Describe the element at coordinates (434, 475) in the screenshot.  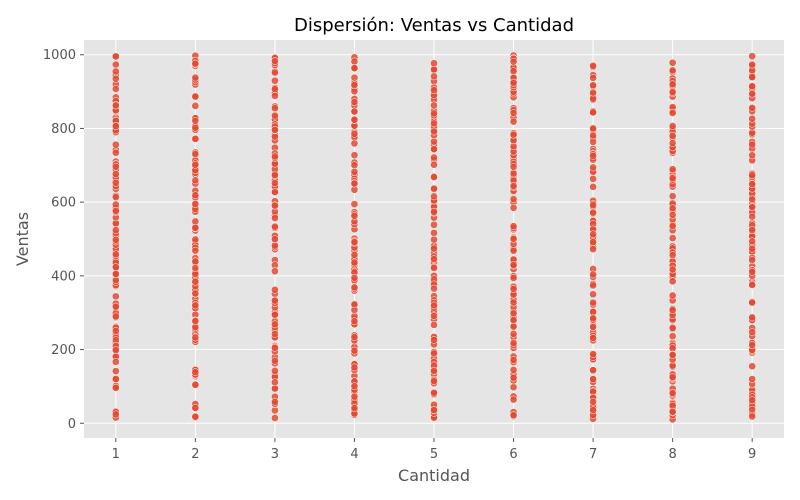
I see `x-axis-label: Cantidad` at that location.